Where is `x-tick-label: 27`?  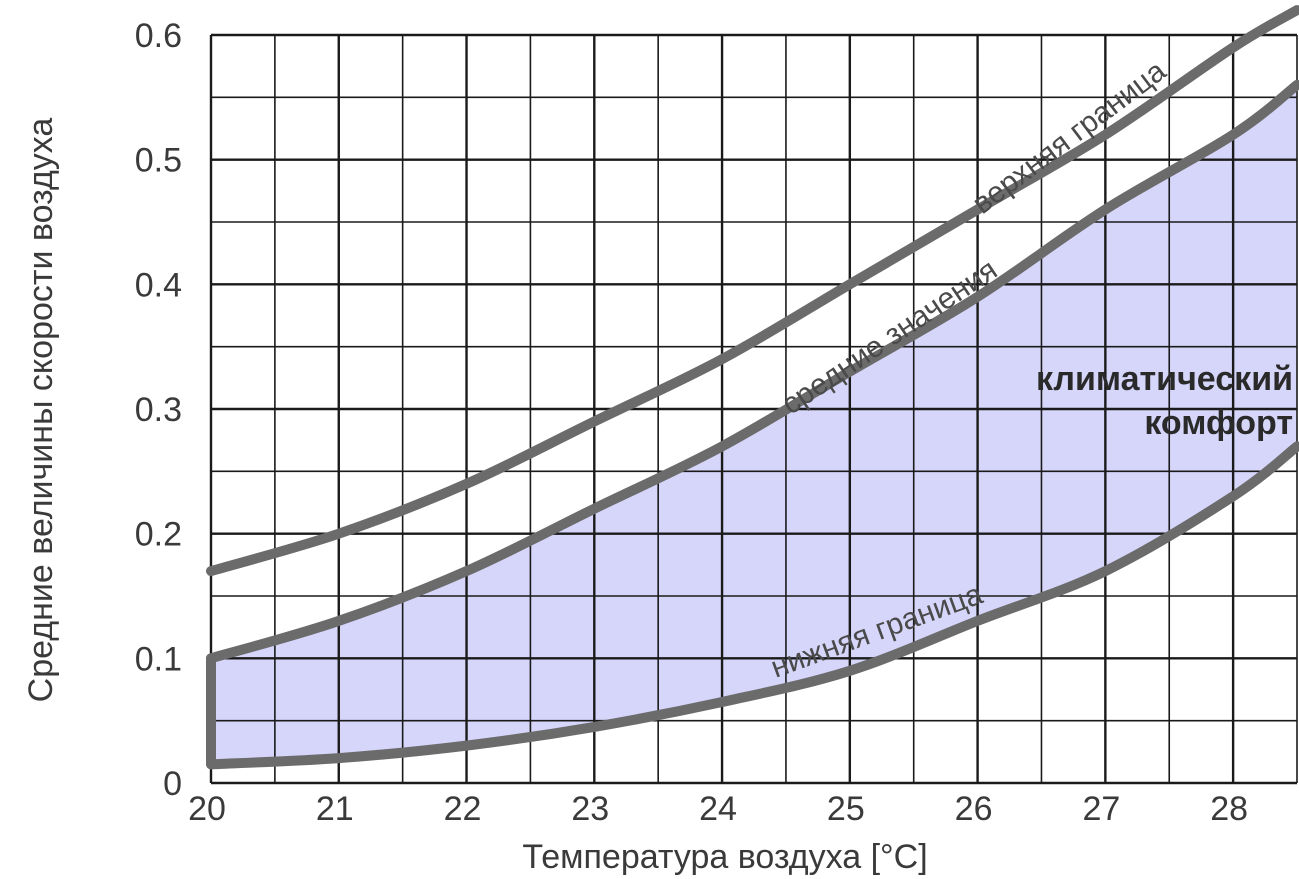
x-tick-label: 27 is located at coordinates (1101, 809).